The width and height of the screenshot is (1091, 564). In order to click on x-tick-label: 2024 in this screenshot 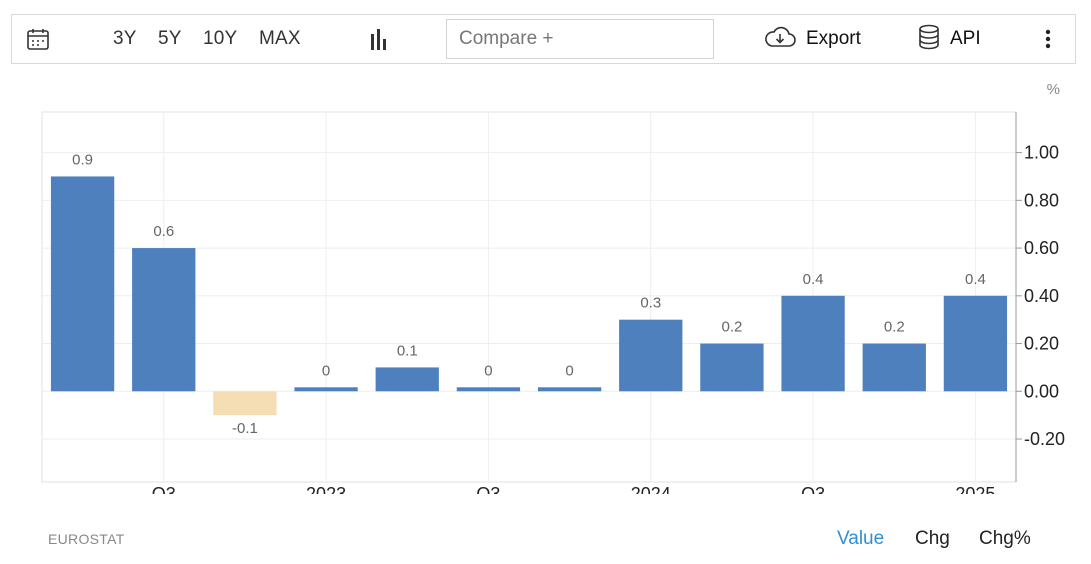, I will do `click(651, 489)`.